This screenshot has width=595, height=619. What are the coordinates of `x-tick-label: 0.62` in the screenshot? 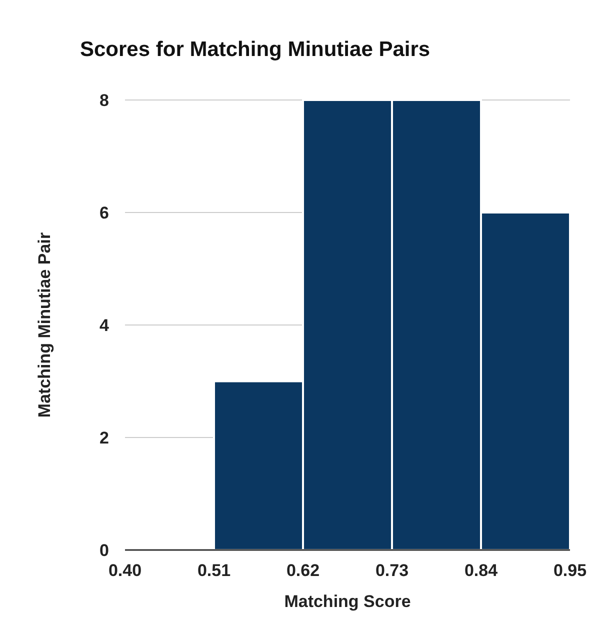 It's located at (303, 570).